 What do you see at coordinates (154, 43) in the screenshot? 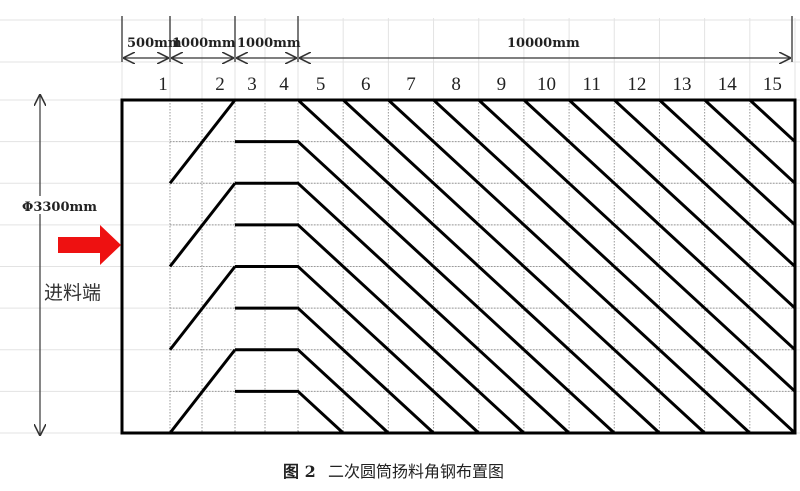
I see `dim-label-500: 500mm` at bounding box center [154, 43].